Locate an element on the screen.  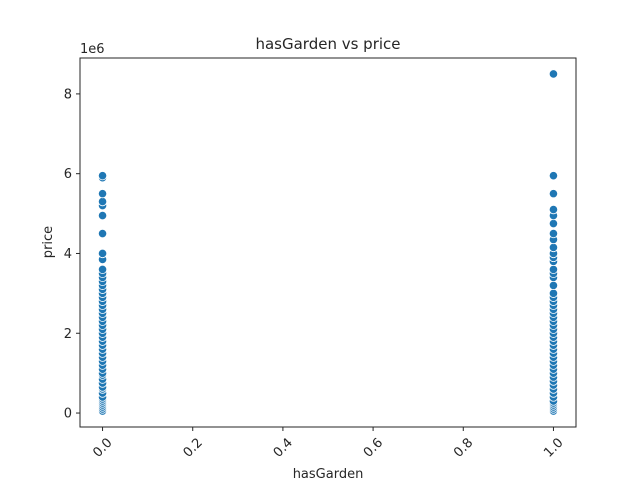
y-tick-label: 6 is located at coordinates (68, 174).